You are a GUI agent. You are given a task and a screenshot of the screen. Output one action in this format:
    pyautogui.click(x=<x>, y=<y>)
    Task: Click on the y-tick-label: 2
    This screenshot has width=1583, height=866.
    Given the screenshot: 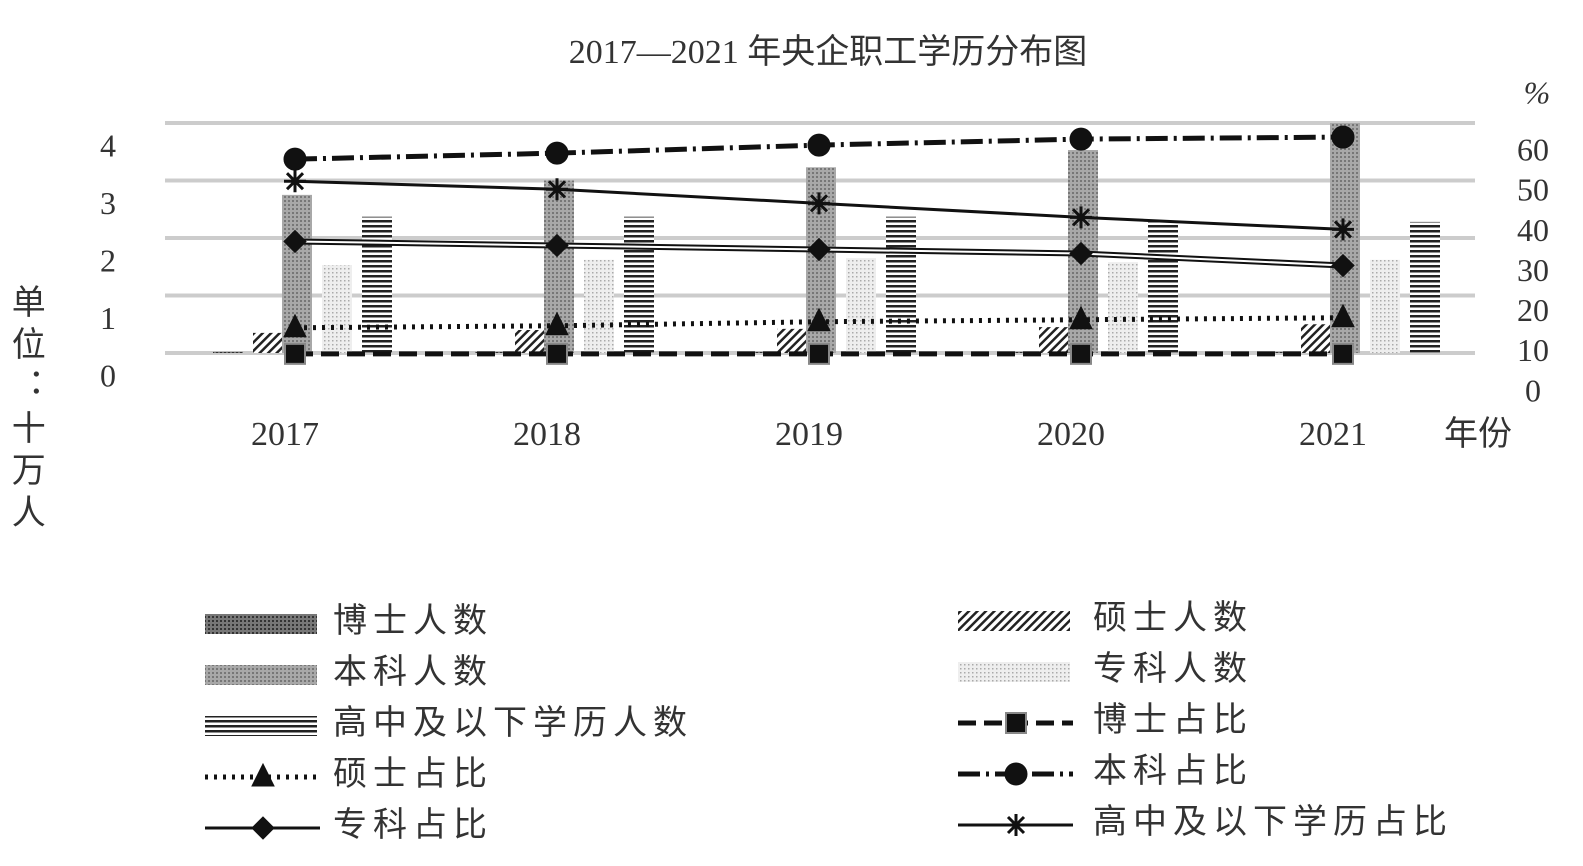 What is the action you would take?
    pyautogui.click(x=108, y=260)
    